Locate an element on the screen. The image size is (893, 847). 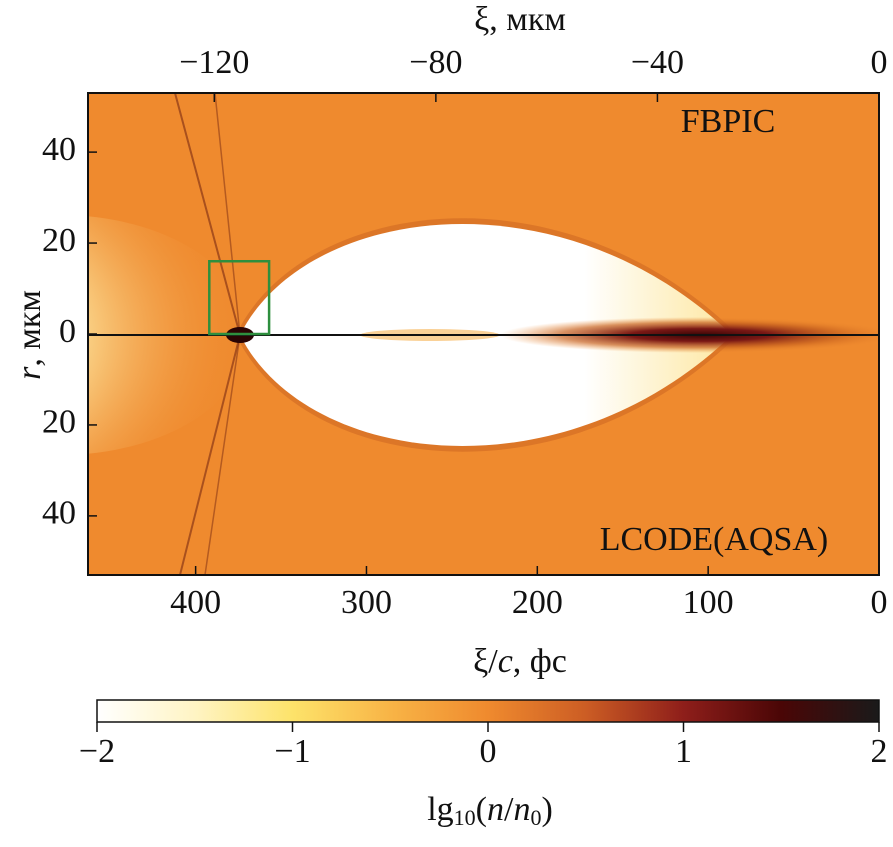
colorbar-tick-label: 1 is located at coordinates (683, 751).